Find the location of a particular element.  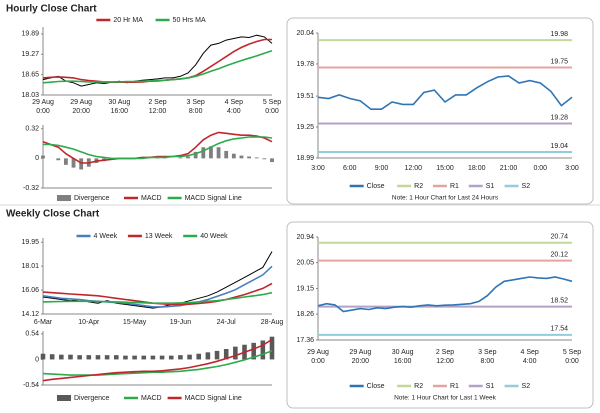

x-tick-label: 3 Sep is located at coordinates (196, 102).